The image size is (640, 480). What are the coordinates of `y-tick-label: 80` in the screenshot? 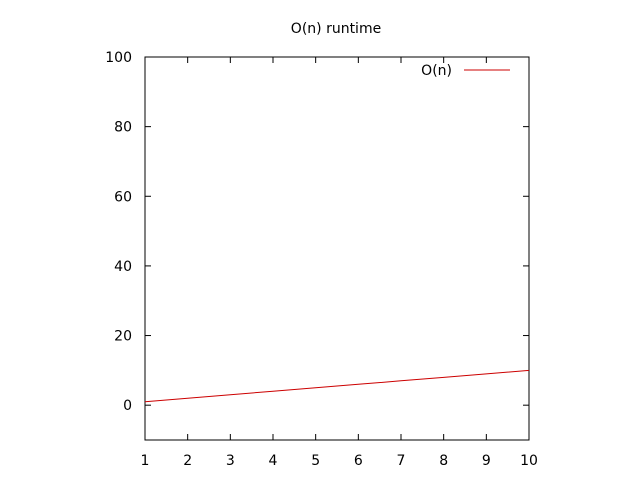 It's located at (123, 128).